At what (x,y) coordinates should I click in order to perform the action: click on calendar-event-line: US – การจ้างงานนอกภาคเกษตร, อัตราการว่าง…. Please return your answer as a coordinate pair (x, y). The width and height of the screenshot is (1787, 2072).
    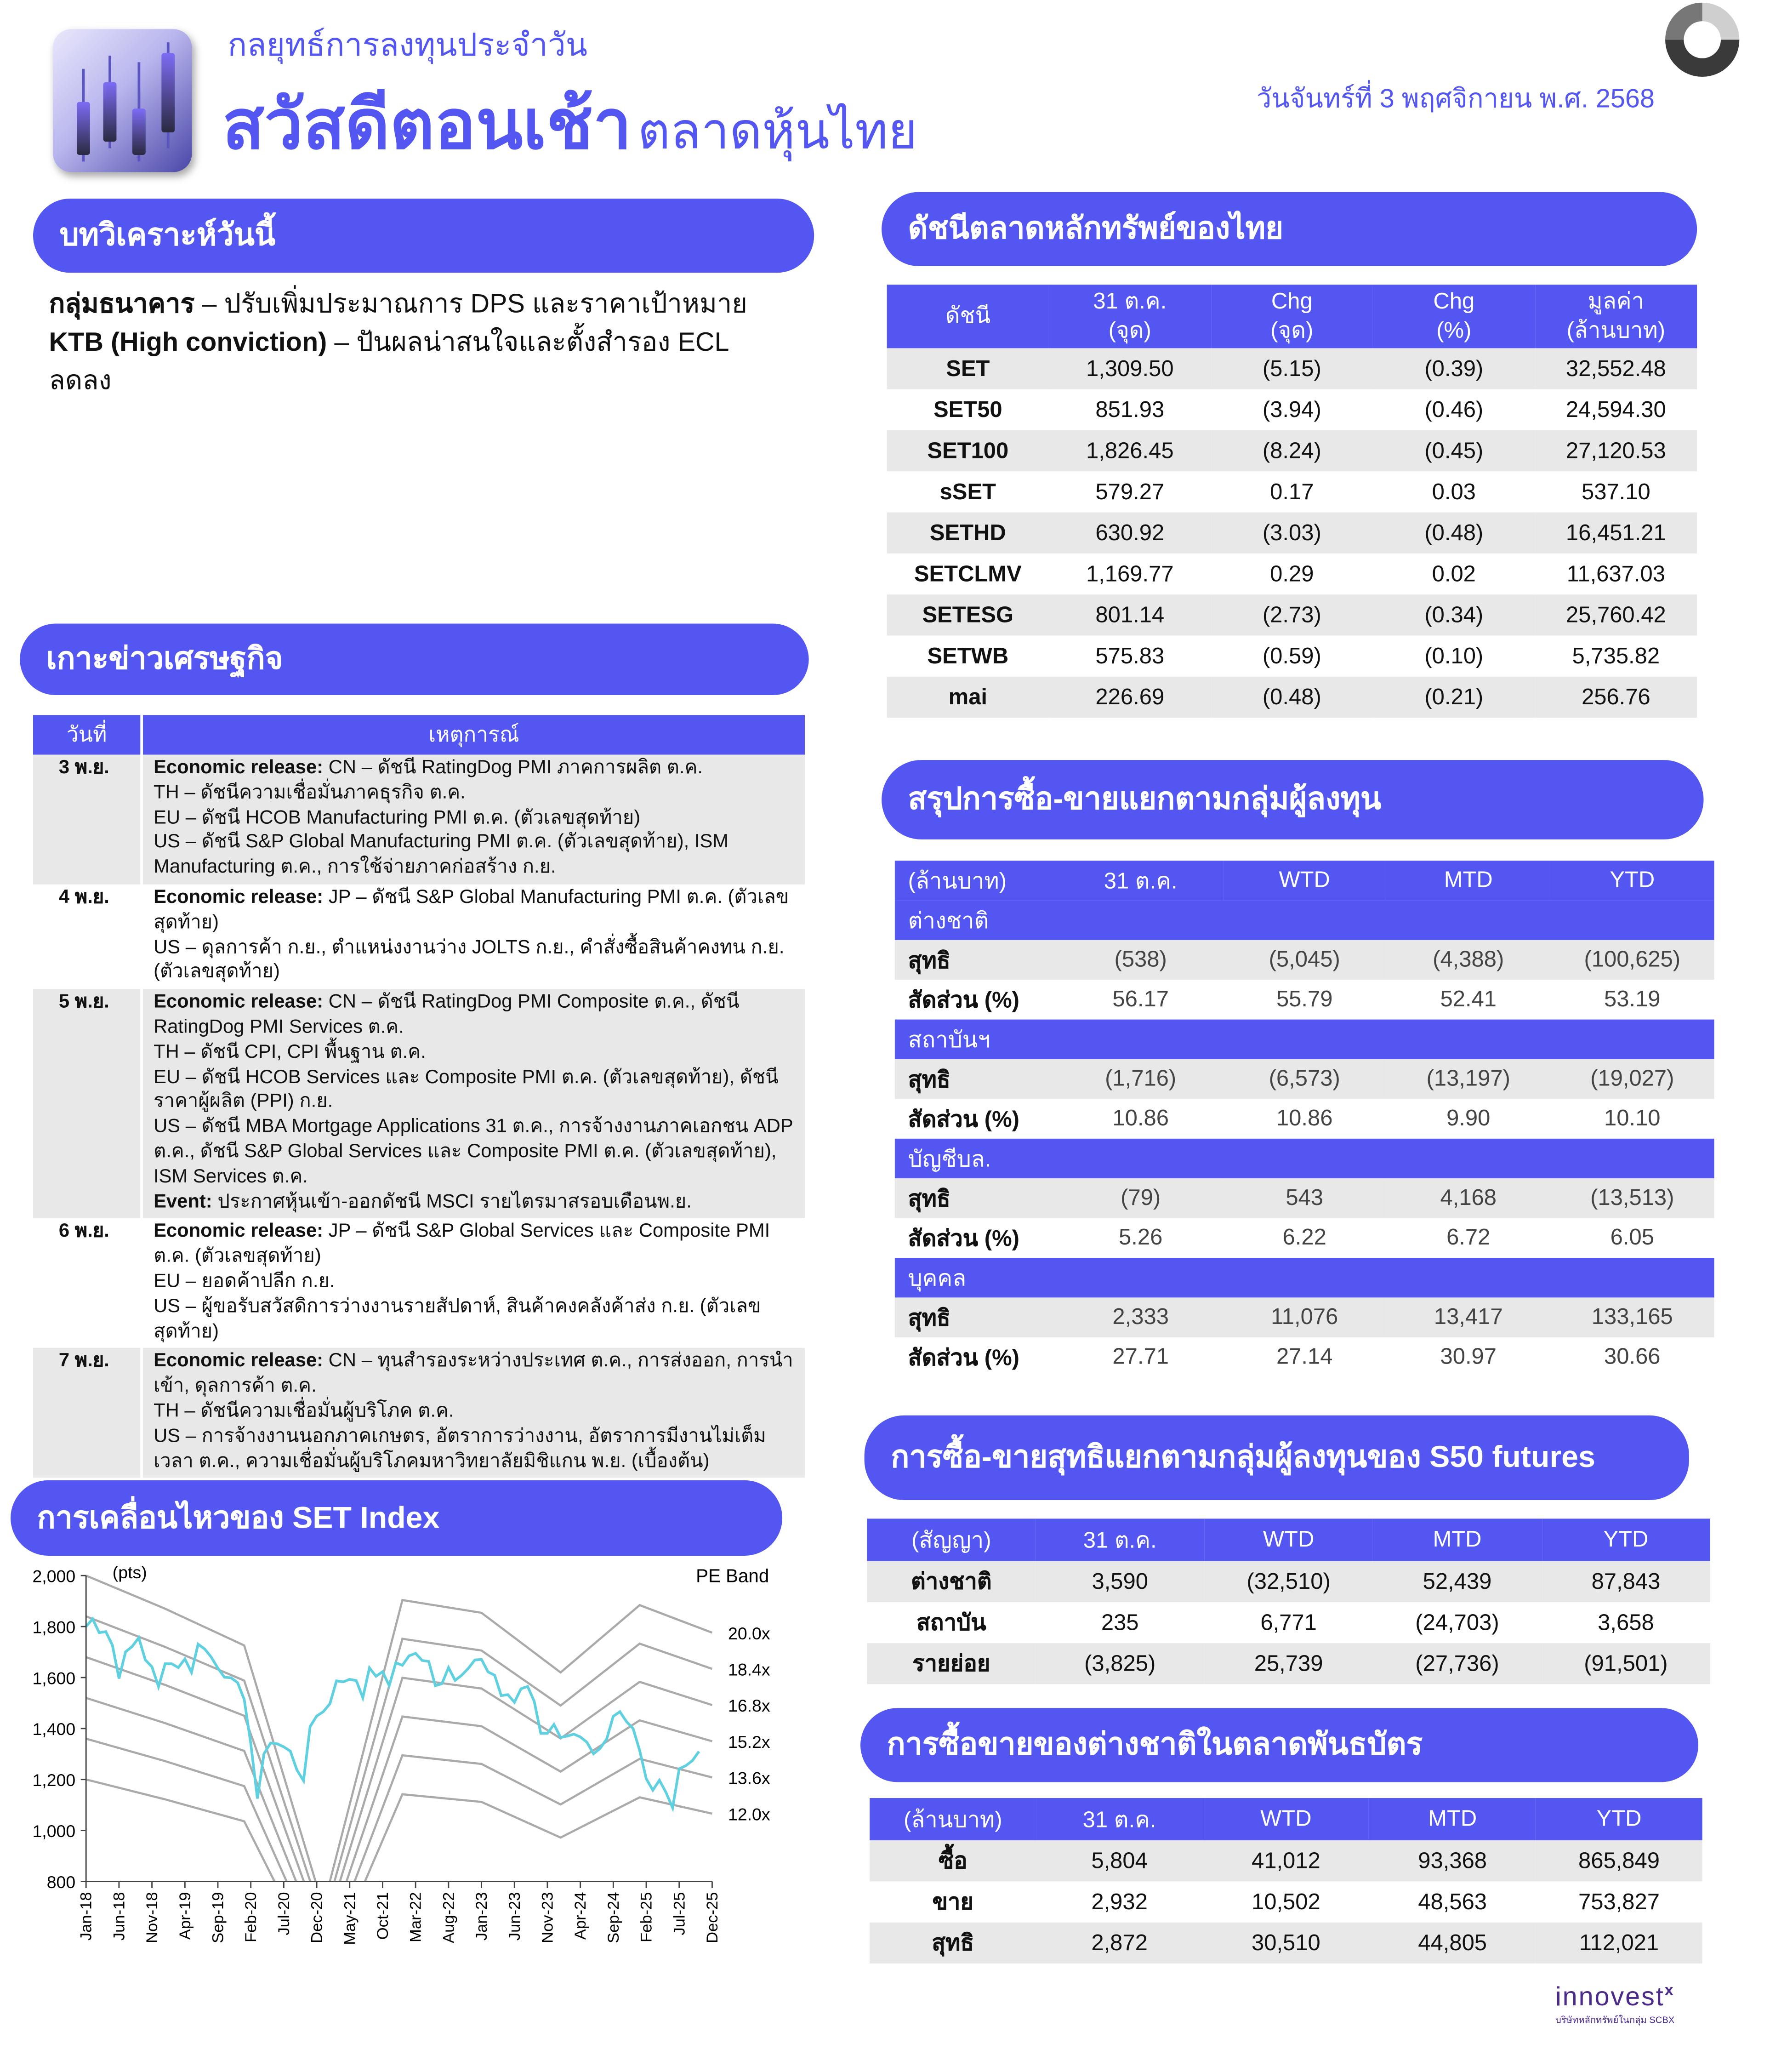
    Looking at the image, I should click on (477, 1449).